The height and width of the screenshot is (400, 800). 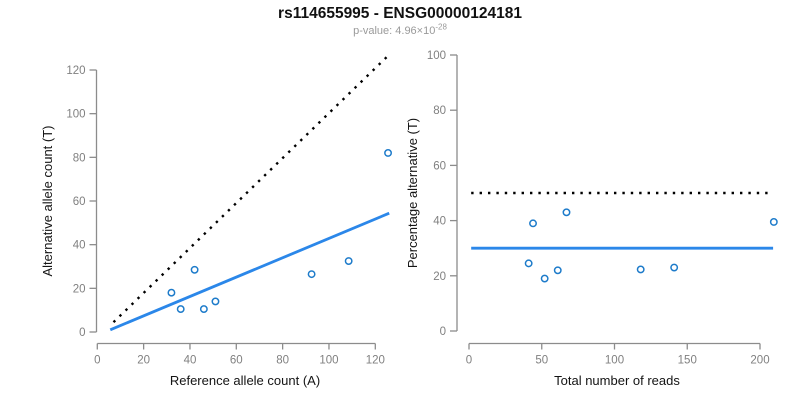 I want to click on pvalue-text: p-value: 4.96×10, so click(x=394, y=31).